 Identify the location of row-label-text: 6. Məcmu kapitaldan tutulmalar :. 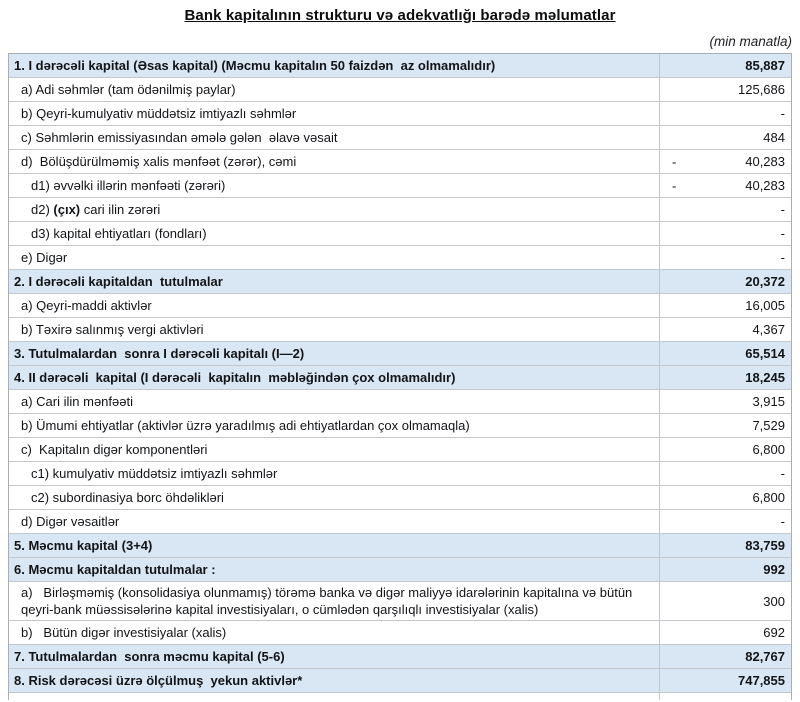
(115, 569).